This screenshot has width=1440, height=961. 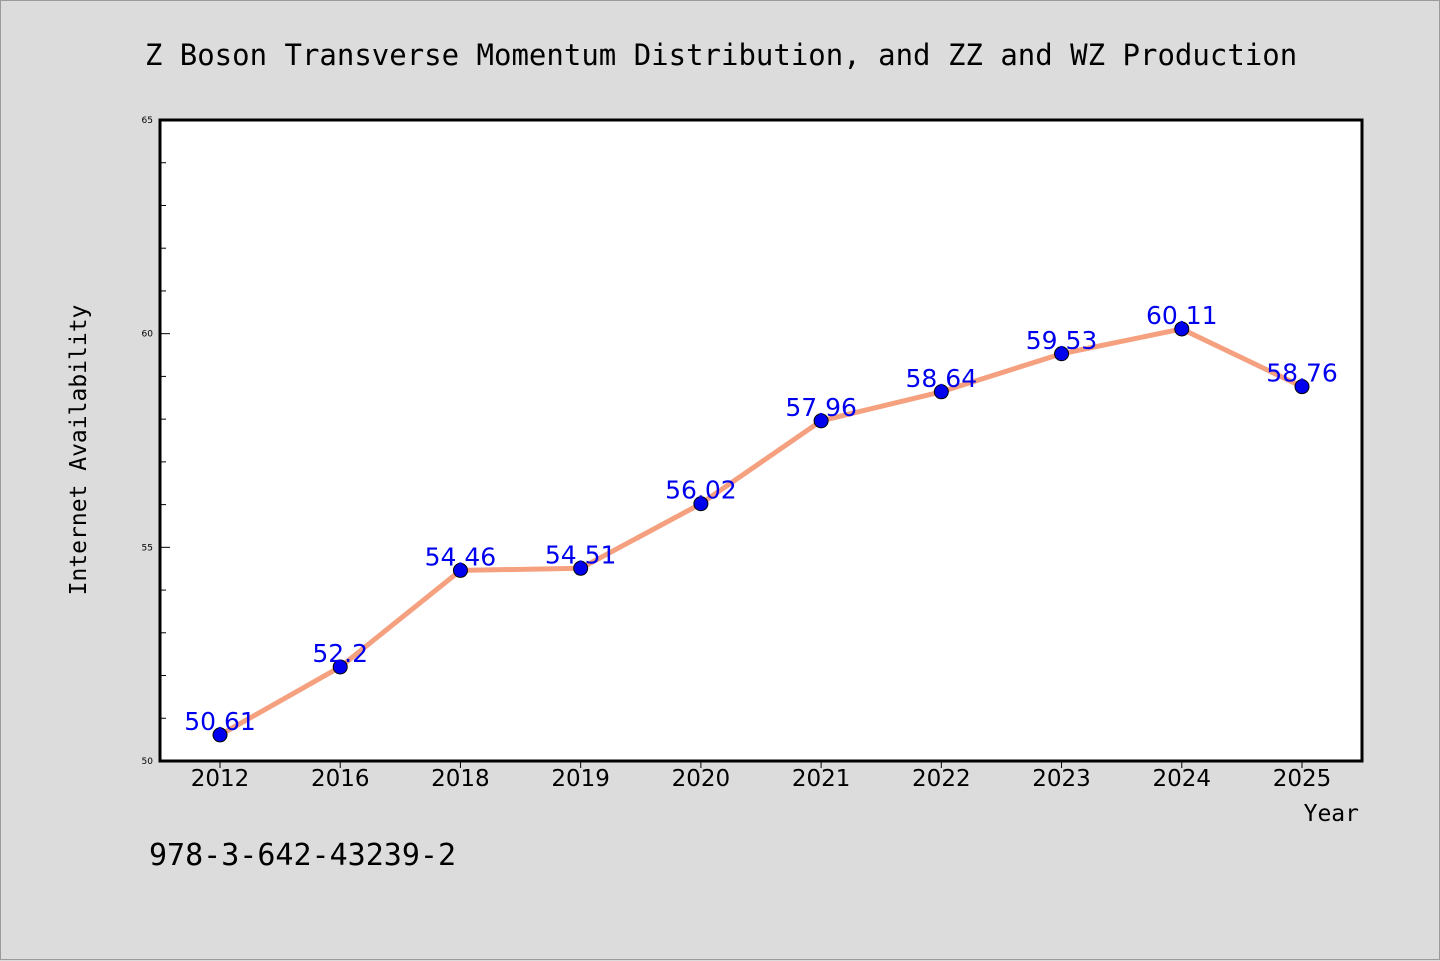 What do you see at coordinates (1062, 340) in the screenshot?
I see `data-label: 59.53` at bounding box center [1062, 340].